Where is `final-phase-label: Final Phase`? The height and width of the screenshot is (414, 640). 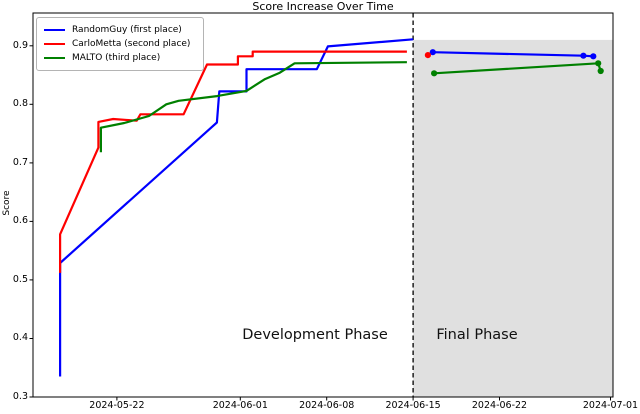
final-phase-label: Final Phase is located at coordinates (477, 335).